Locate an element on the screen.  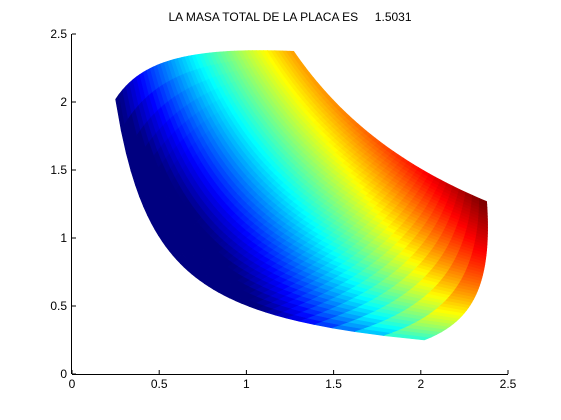
x-tick-label: 2 is located at coordinates (420, 384).